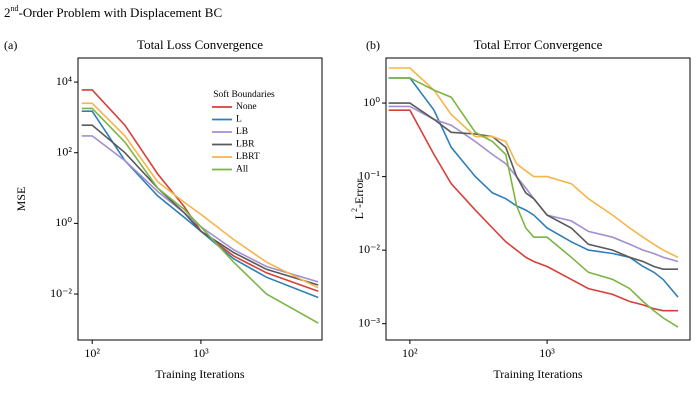  What do you see at coordinates (15, 8) in the screenshot?
I see `title-sup: nd` at bounding box center [15, 8].